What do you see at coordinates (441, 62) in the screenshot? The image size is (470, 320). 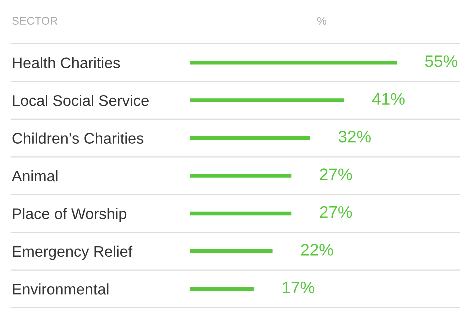 I see `data-label: 55%` at bounding box center [441, 62].